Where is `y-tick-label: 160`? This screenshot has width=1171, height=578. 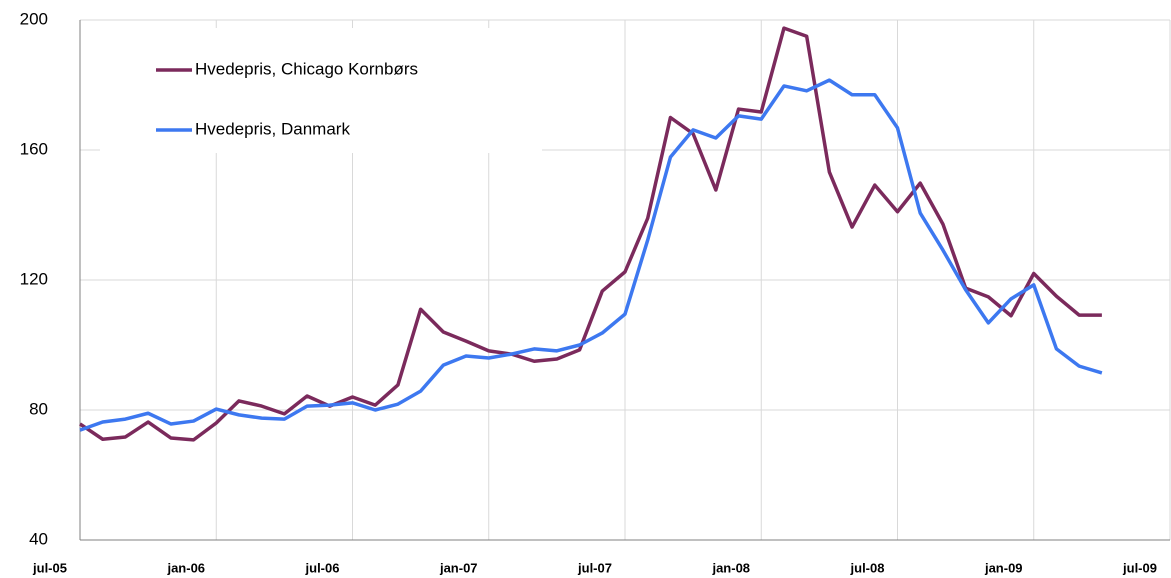
y-tick-label: 160 is located at coordinates (34, 148).